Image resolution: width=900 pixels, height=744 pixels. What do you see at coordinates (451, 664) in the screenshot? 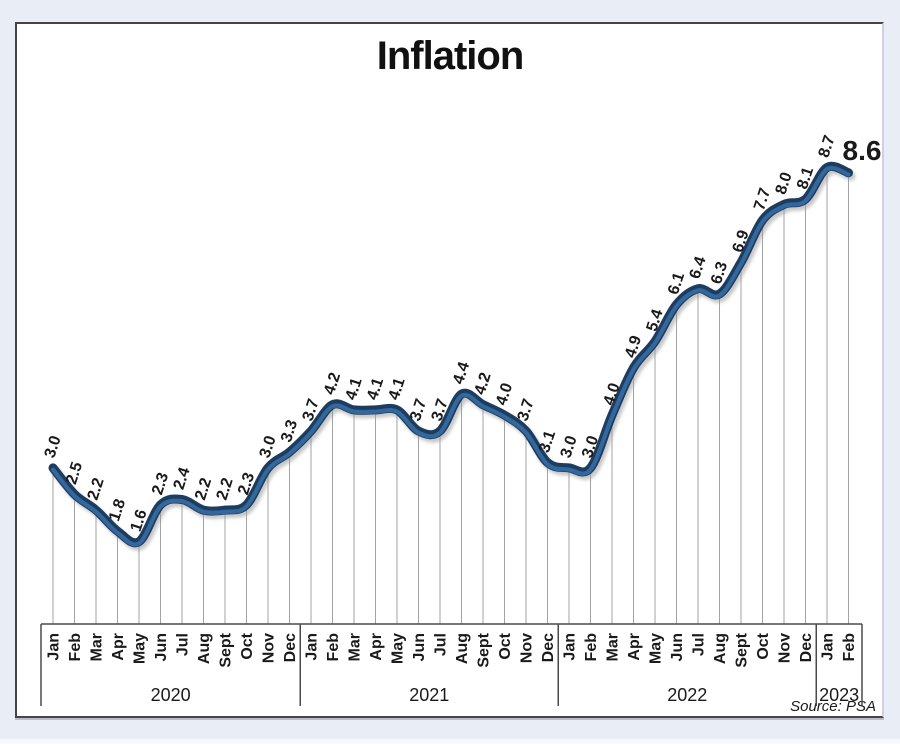
I see `axis-layer` at bounding box center [451, 664].